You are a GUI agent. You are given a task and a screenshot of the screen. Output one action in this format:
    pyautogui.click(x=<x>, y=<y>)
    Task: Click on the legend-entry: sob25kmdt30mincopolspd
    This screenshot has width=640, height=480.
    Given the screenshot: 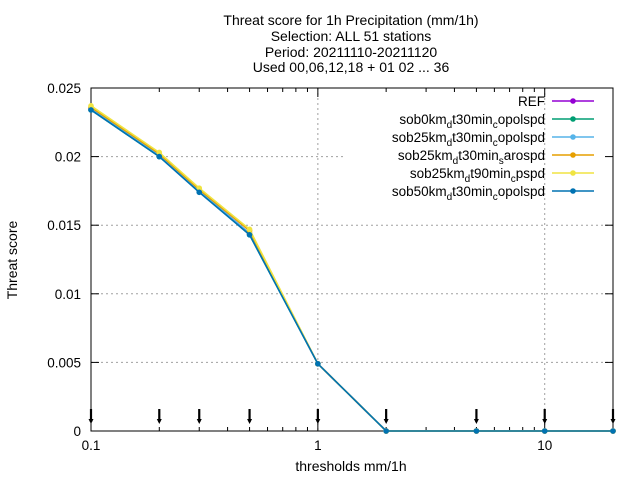 What is the action you would take?
    pyautogui.click(x=493, y=139)
    